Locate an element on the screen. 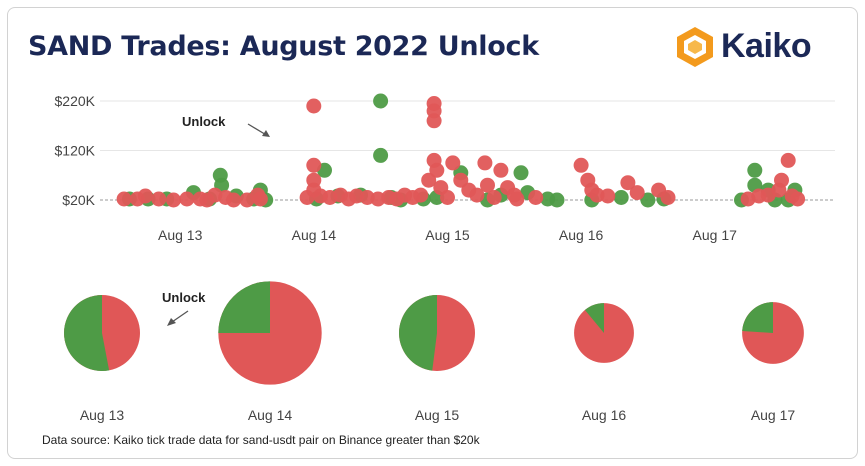 Image resolution: width=865 pixels, height=466 pixels. unlock-arrow-pie is located at coordinates (180, 316).